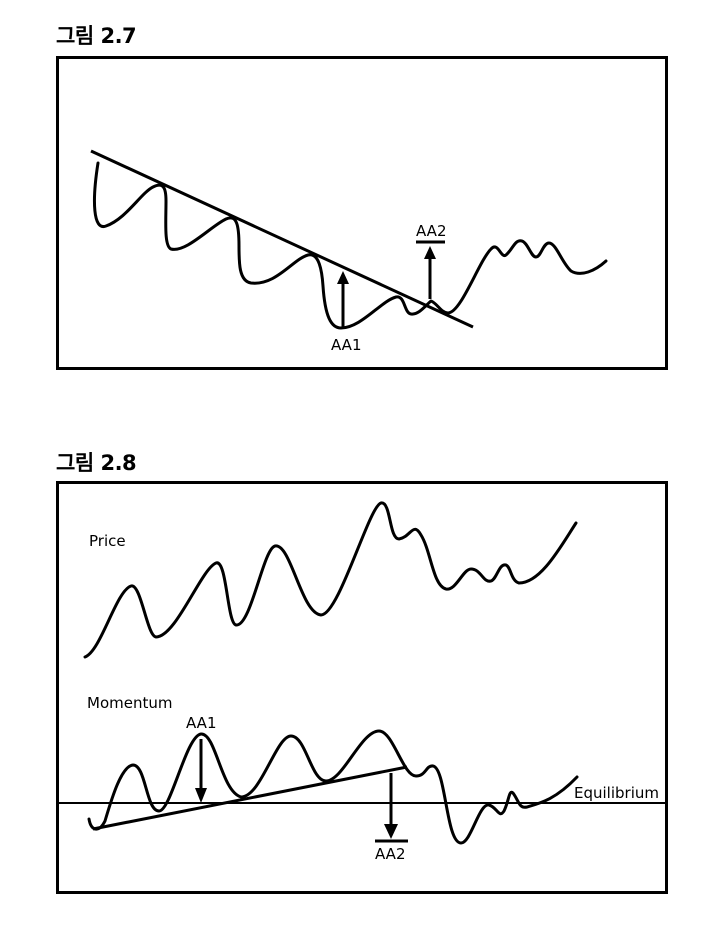  I want to click on price-label: Price, so click(107, 541).